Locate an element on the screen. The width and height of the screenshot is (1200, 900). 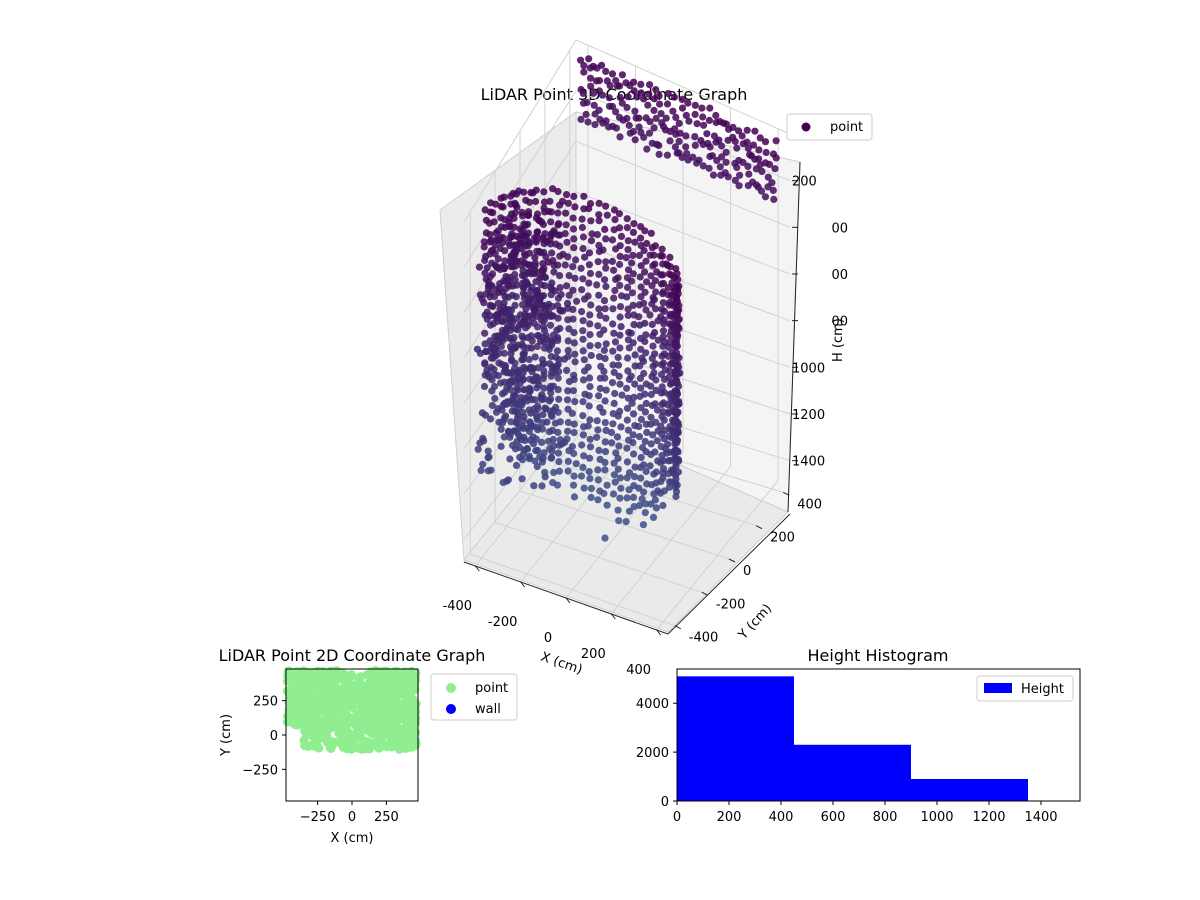
grid-floor-x is located at coordinates (717, 555).